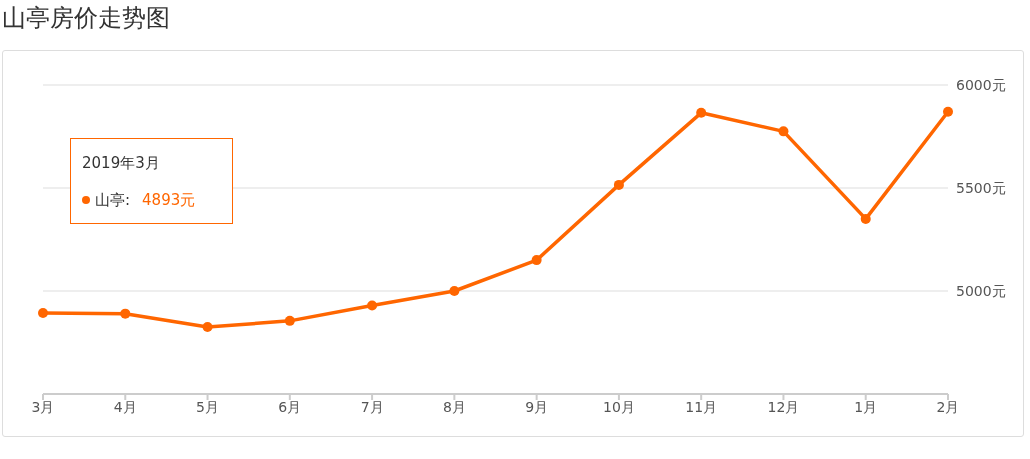 This screenshot has height=459, width=1030. Describe the element at coordinates (113, 200) in the screenshot. I see `annotation: 山亭:` at that location.